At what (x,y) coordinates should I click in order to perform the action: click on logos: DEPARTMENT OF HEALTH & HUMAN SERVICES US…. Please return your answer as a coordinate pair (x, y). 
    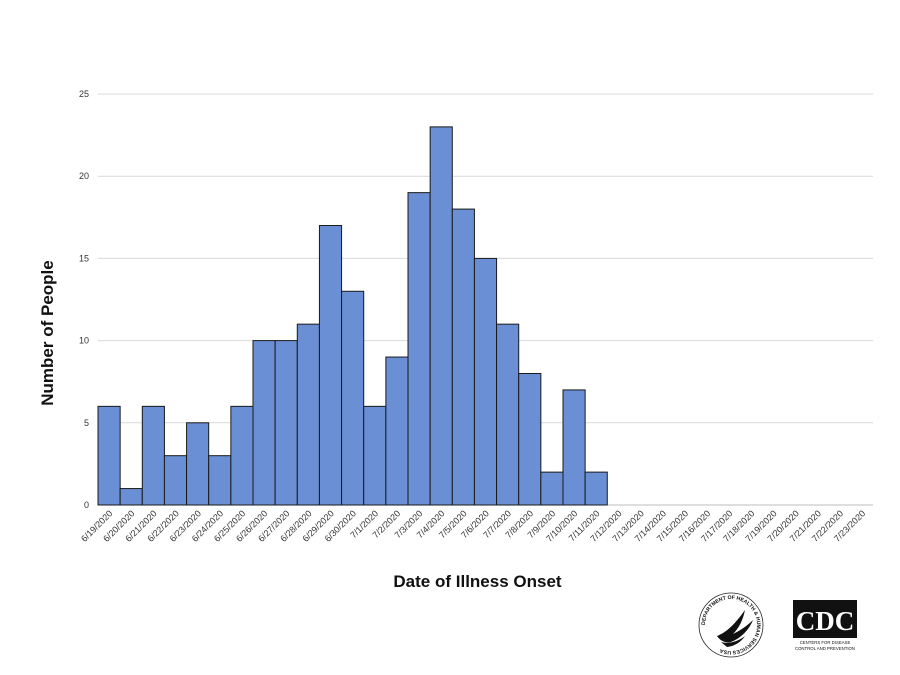
    Looking at the image, I should click on (778, 625).